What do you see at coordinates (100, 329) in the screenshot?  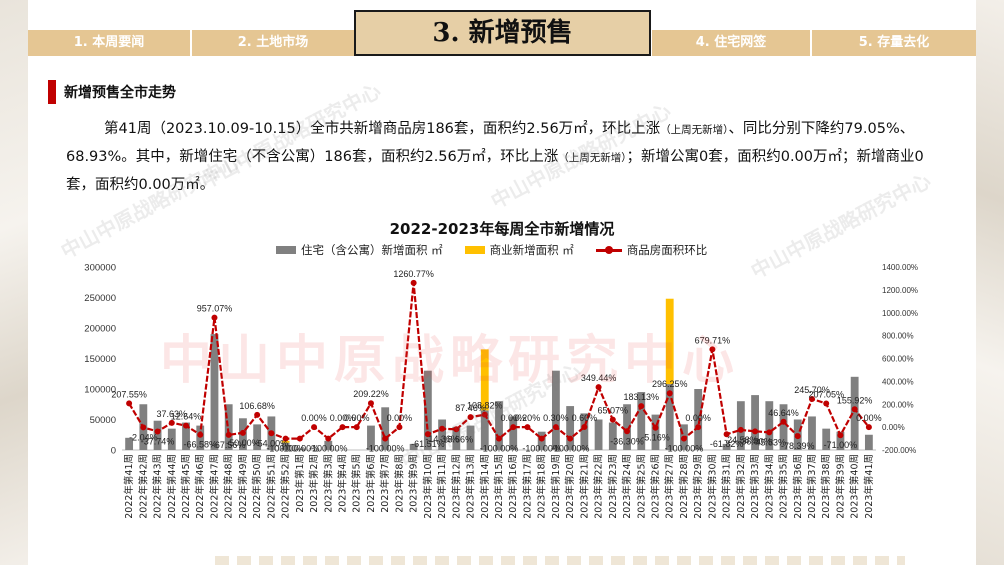 I see `y-left-tick-label: 200000` at bounding box center [100, 329].